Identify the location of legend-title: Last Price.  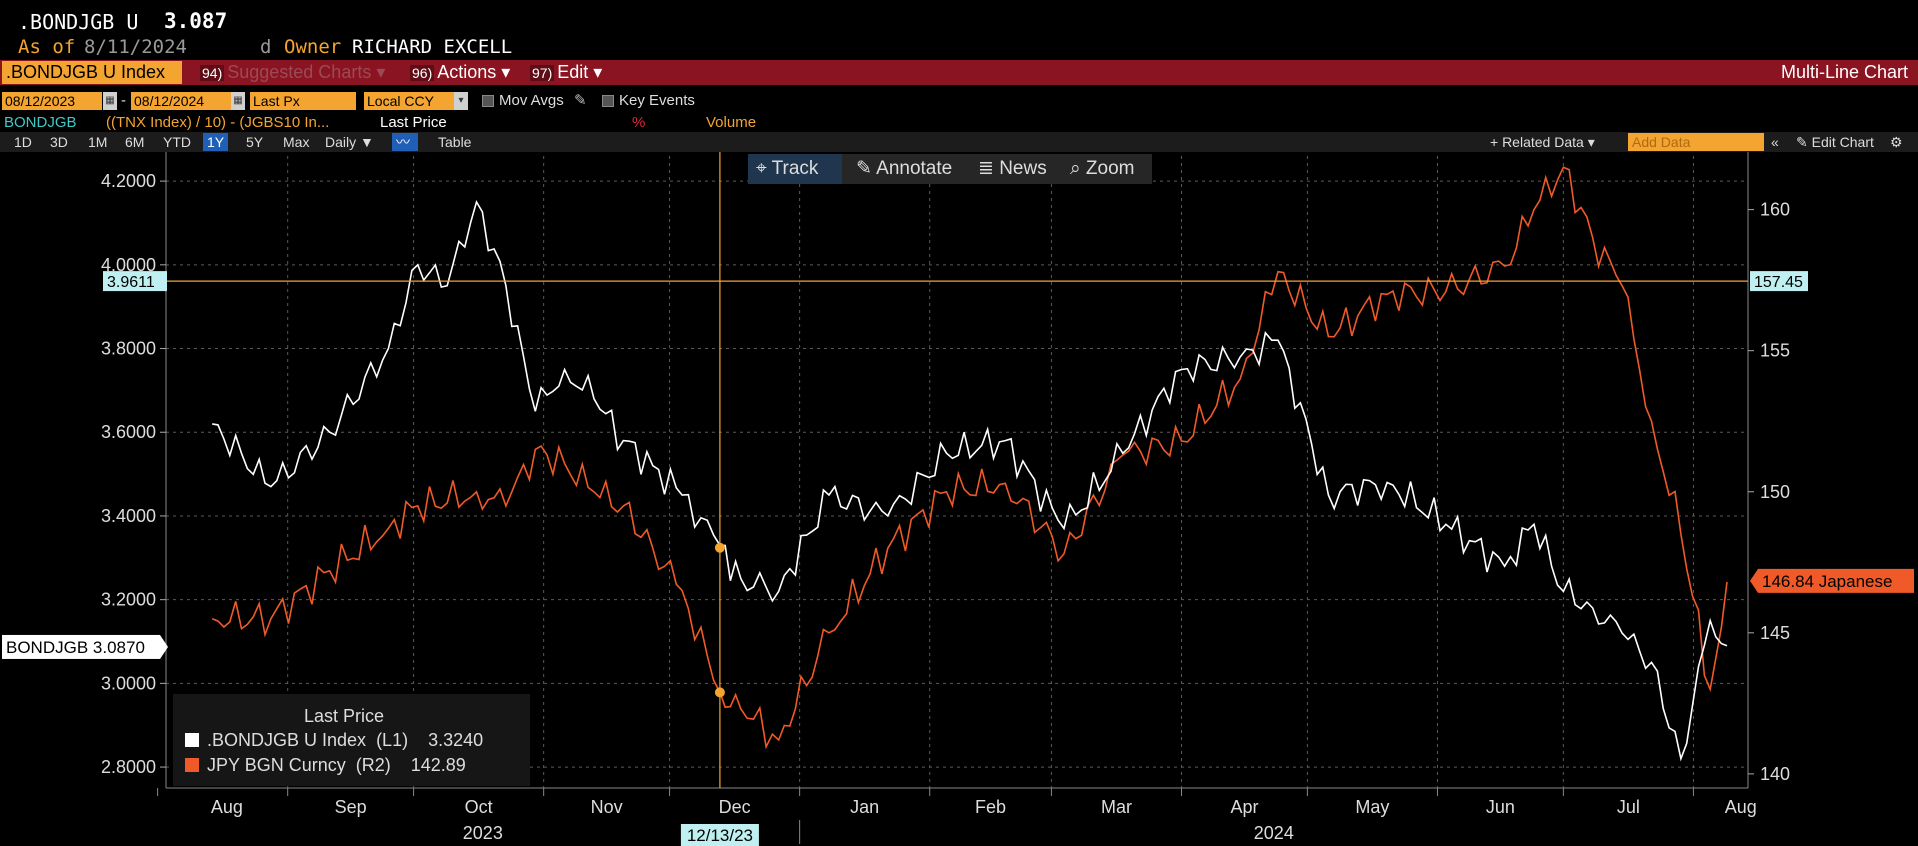
(344, 716).